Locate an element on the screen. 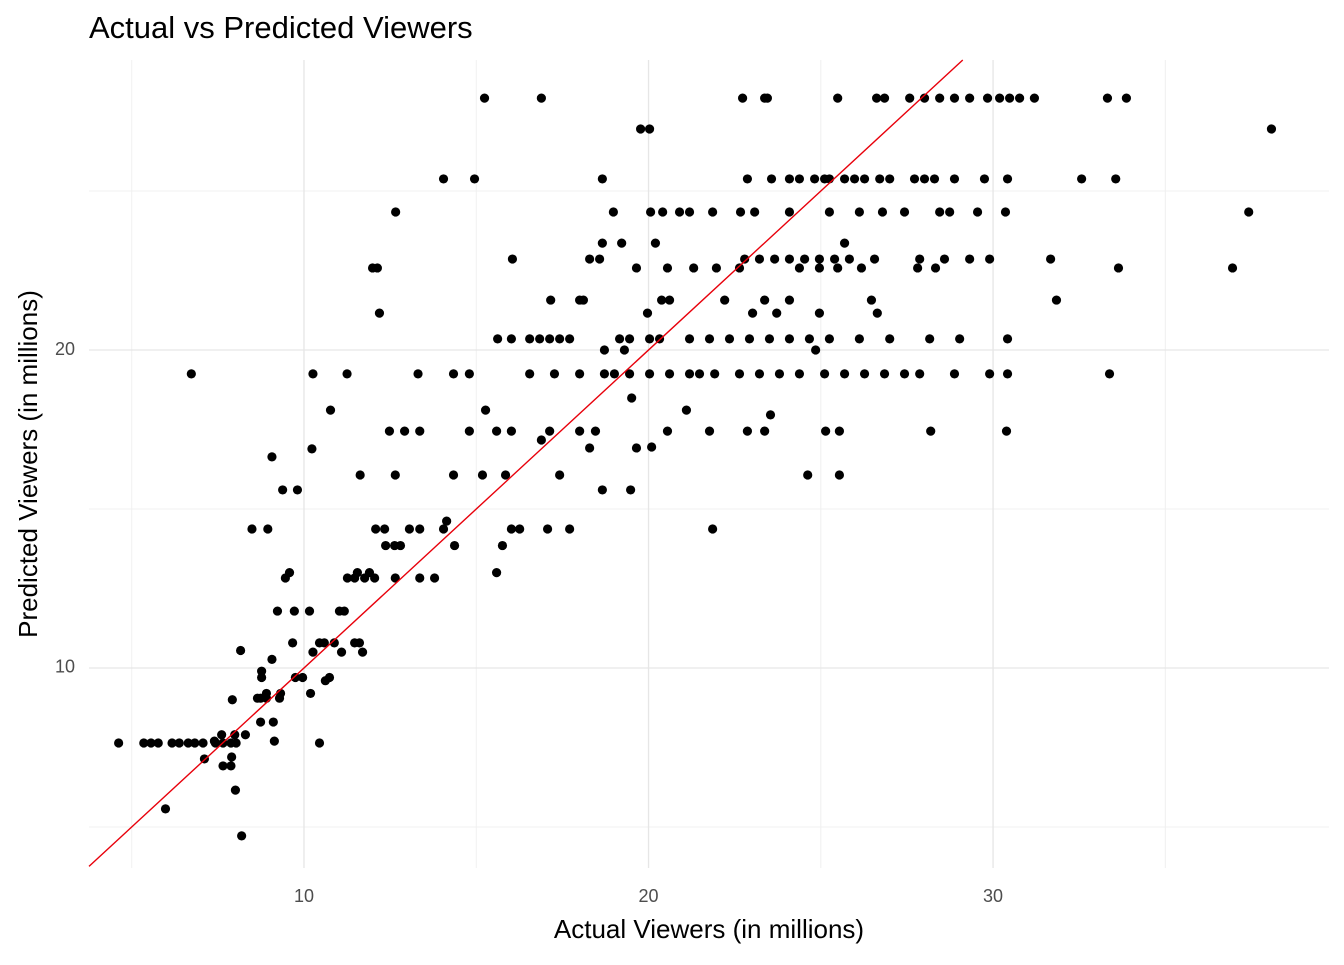 This screenshot has width=1344, height=965. y-axis-label: Predicted Viewers (in millions) is located at coordinates (28, 464).